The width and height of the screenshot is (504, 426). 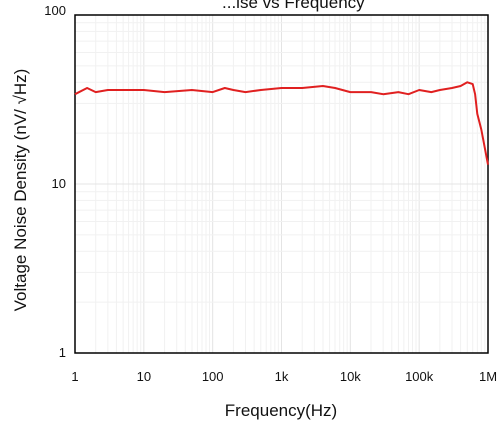 What do you see at coordinates (74, 376) in the screenshot?
I see `x-tick-label: 1` at bounding box center [74, 376].